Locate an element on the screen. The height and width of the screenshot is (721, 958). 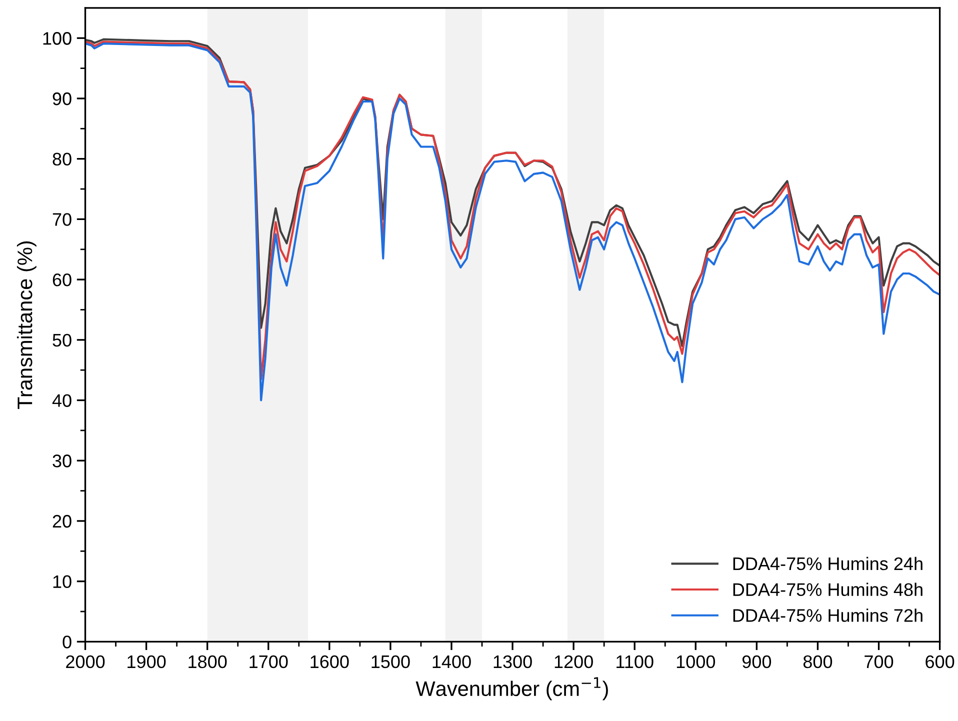
x-tick-label: 1800 is located at coordinates (207, 661).